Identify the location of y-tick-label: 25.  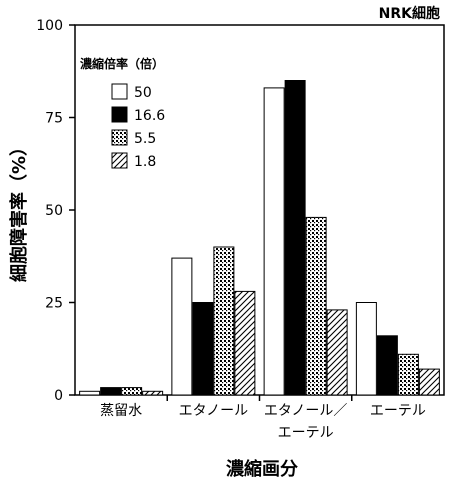
(54, 304).